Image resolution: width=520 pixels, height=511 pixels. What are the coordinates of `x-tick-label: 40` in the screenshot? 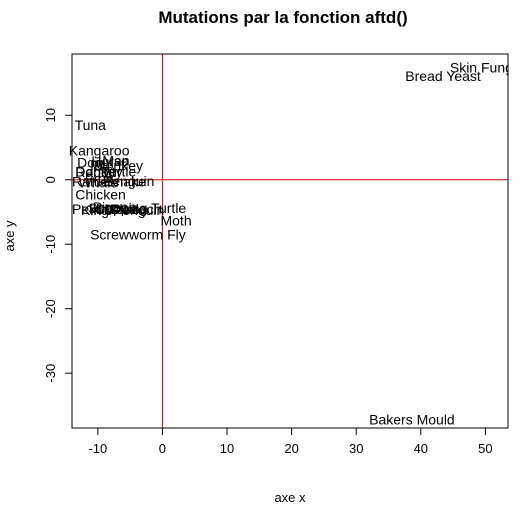 It's located at (421, 448).